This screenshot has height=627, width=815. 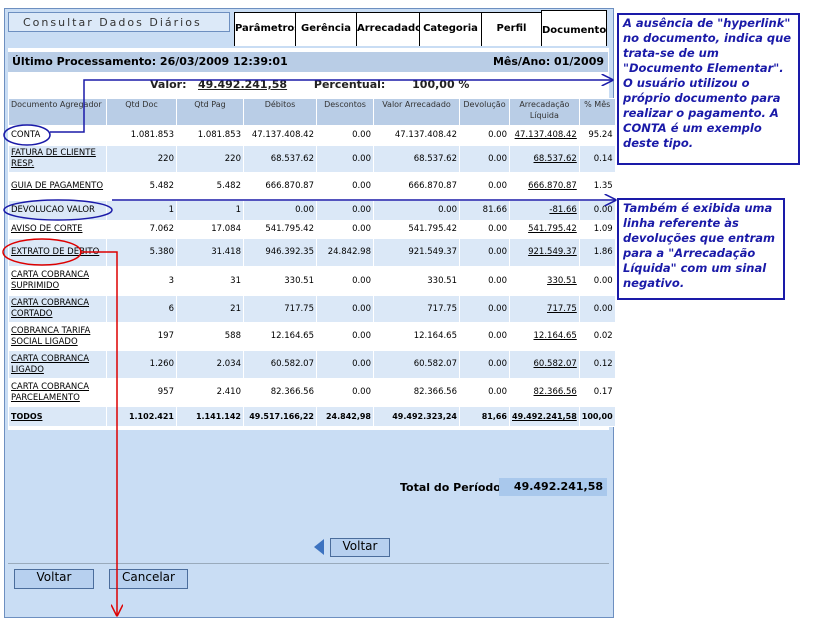 I want to click on cell: 197, so click(x=141, y=336).